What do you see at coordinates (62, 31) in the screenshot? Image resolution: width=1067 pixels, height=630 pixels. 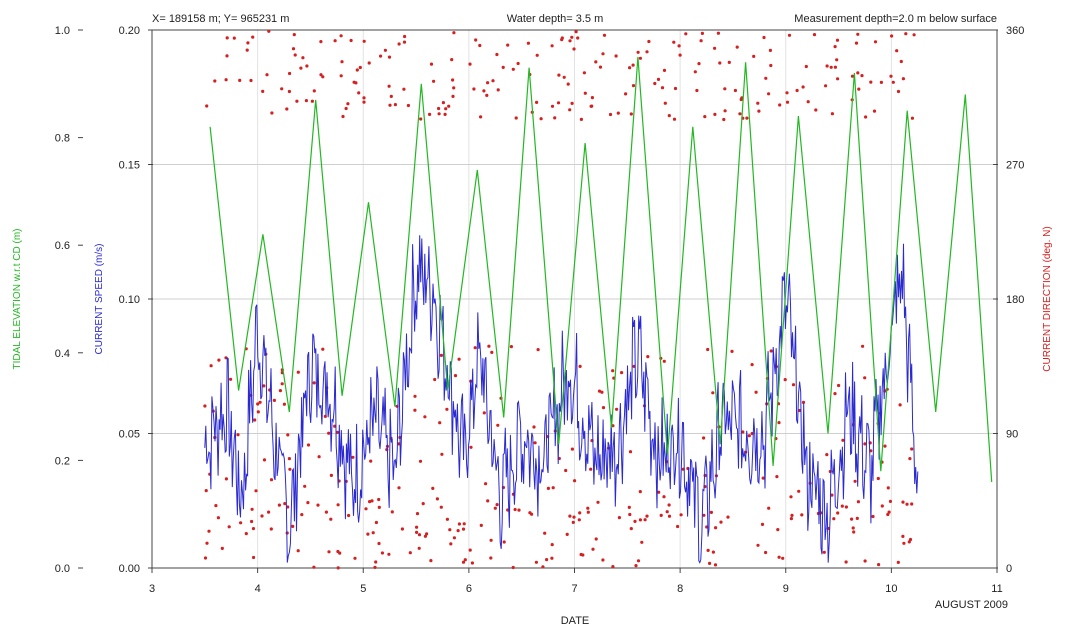 I see `elevation-tick-5: 1.0` at bounding box center [62, 31].